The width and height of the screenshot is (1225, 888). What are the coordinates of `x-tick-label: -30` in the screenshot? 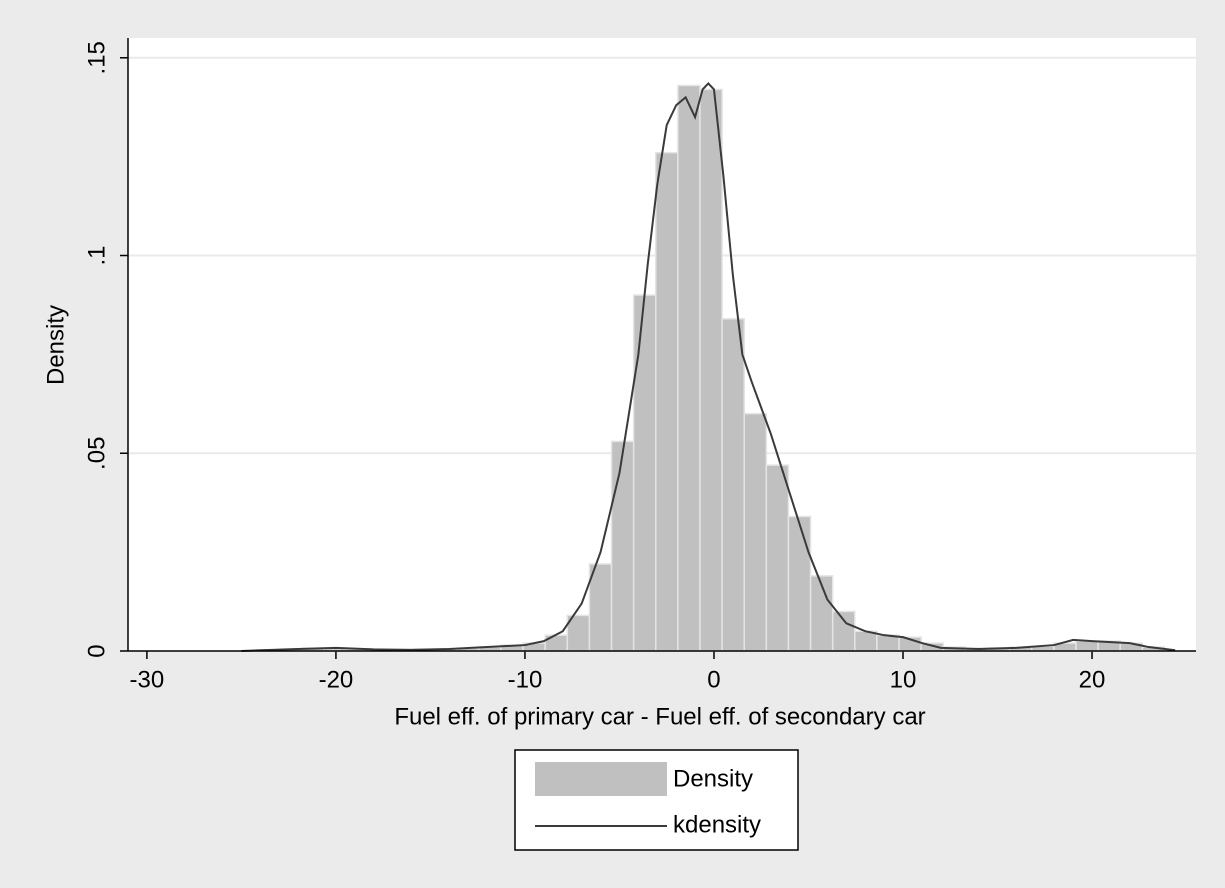 It's located at (147, 679).